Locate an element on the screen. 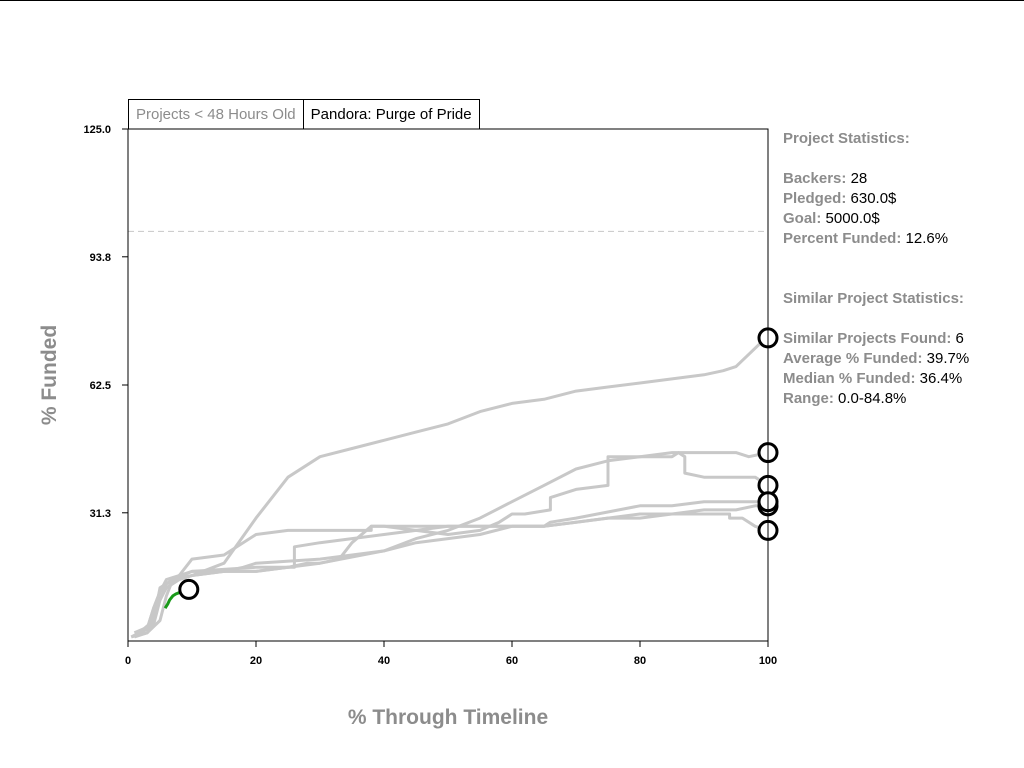 The width and height of the screenshot is (1024, 768). pledged-label: Pledged: is located at coordinates (815, 198).